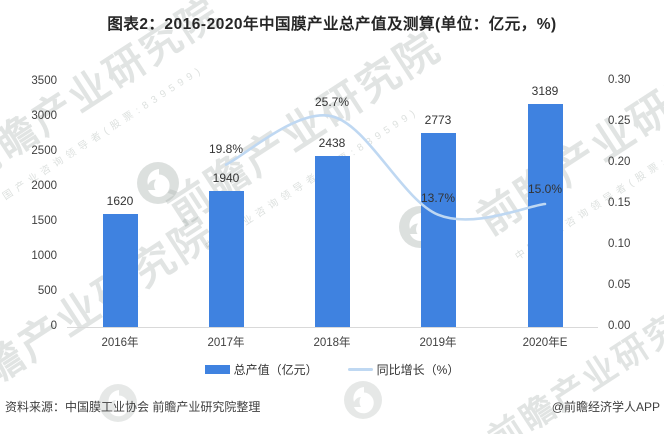 Image resolution: width=664 pixels, height=434 pixels. I want to click on y-axis-tick-left: 2500, so click(44, 151).